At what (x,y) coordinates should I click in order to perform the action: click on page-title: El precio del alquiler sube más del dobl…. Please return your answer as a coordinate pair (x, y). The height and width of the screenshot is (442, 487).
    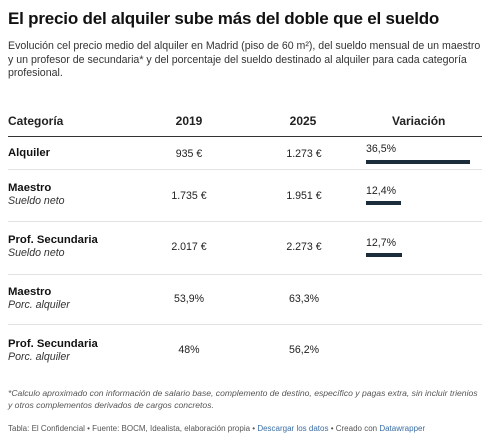
    Looking at the image, I should click on (224, 18).